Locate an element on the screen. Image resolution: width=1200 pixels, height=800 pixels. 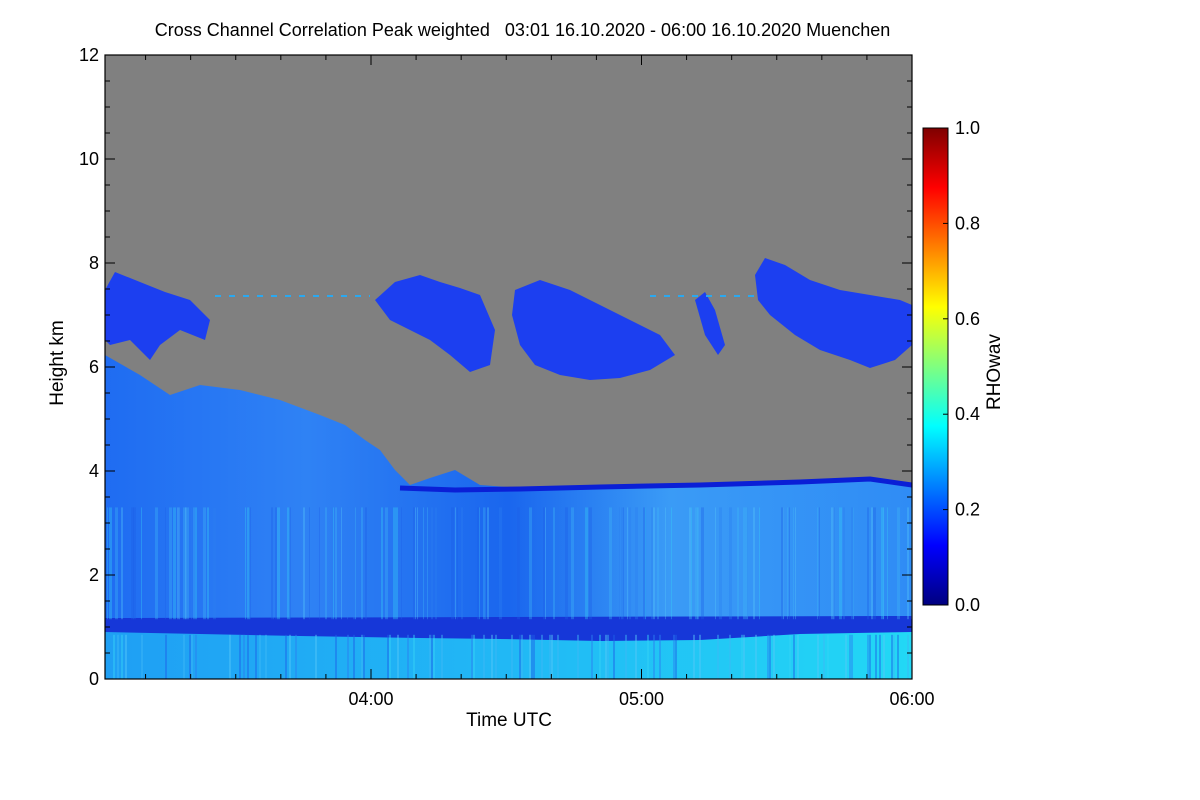
y-tick-label: 0 is located at coordinates (94, 679).